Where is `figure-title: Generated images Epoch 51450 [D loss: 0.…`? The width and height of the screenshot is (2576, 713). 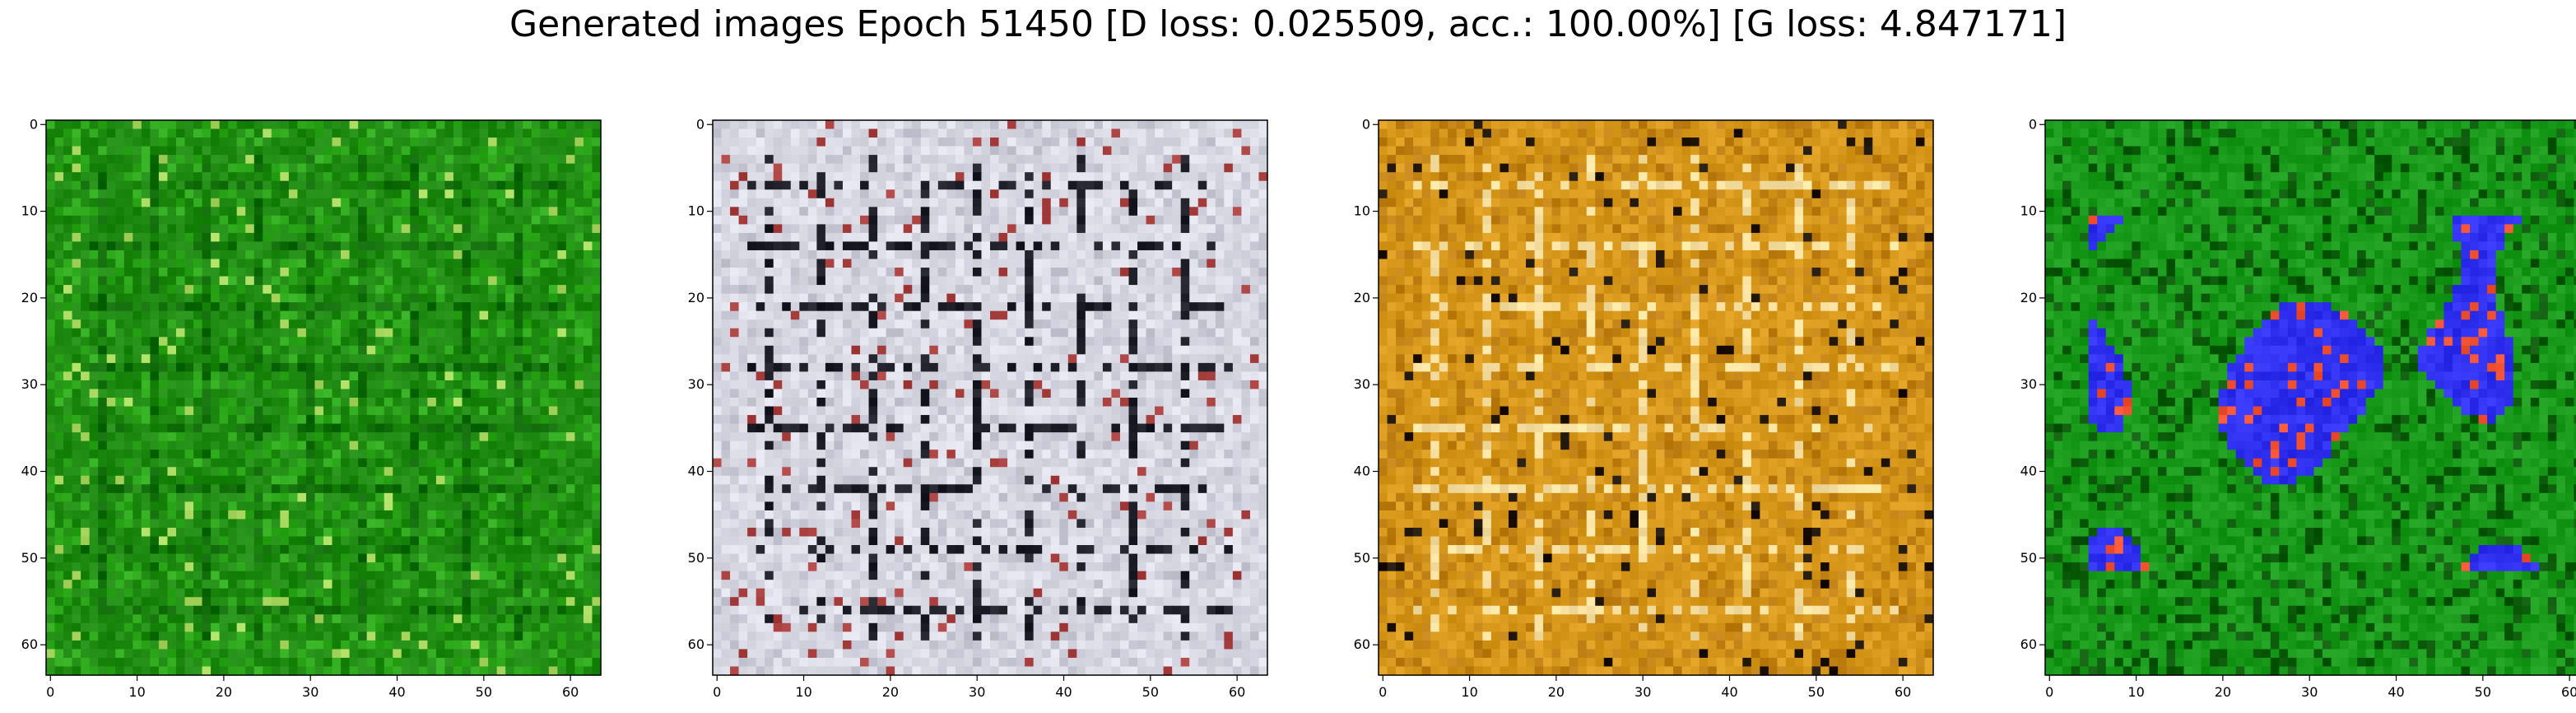 figure-title: Generated images Epoch 51450 [D loss: 0.… is located at coordinates (1288, 24).